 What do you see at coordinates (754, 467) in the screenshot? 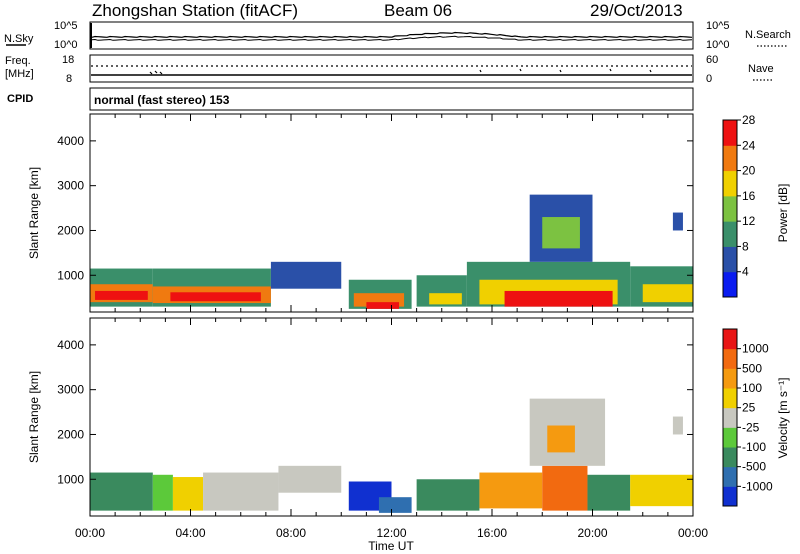
I see `velocity-colorbar-tick-label: -500` at bounding box center [754, 467].